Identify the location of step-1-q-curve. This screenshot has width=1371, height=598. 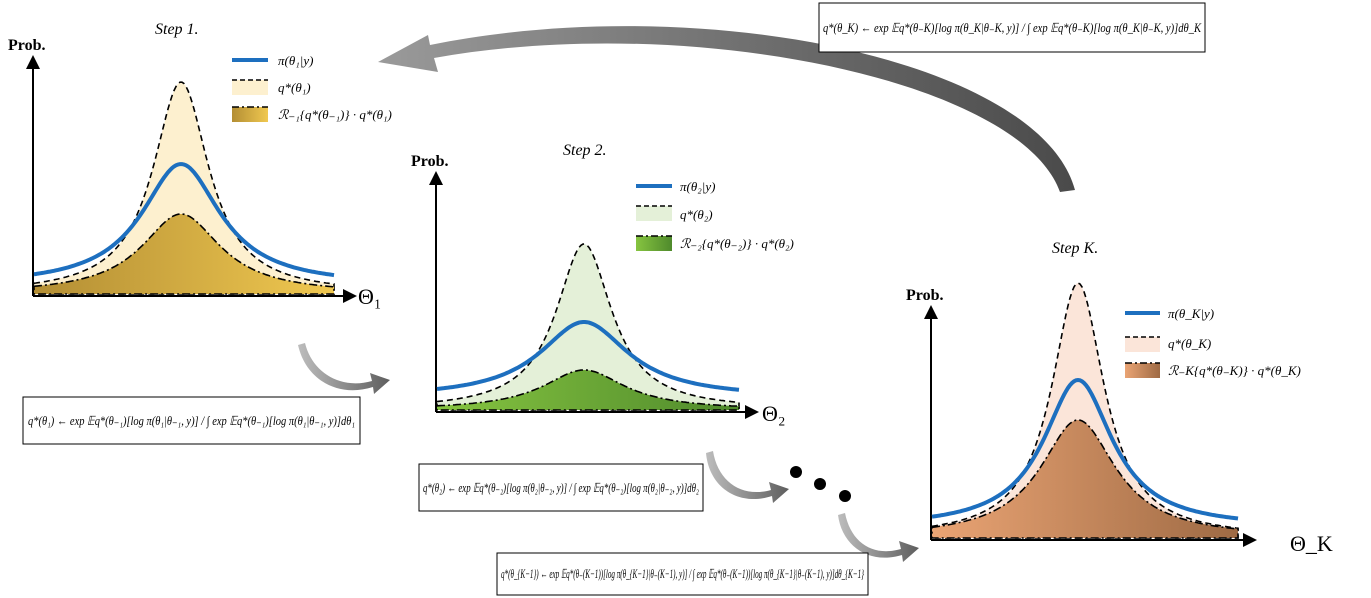
(184, 188).